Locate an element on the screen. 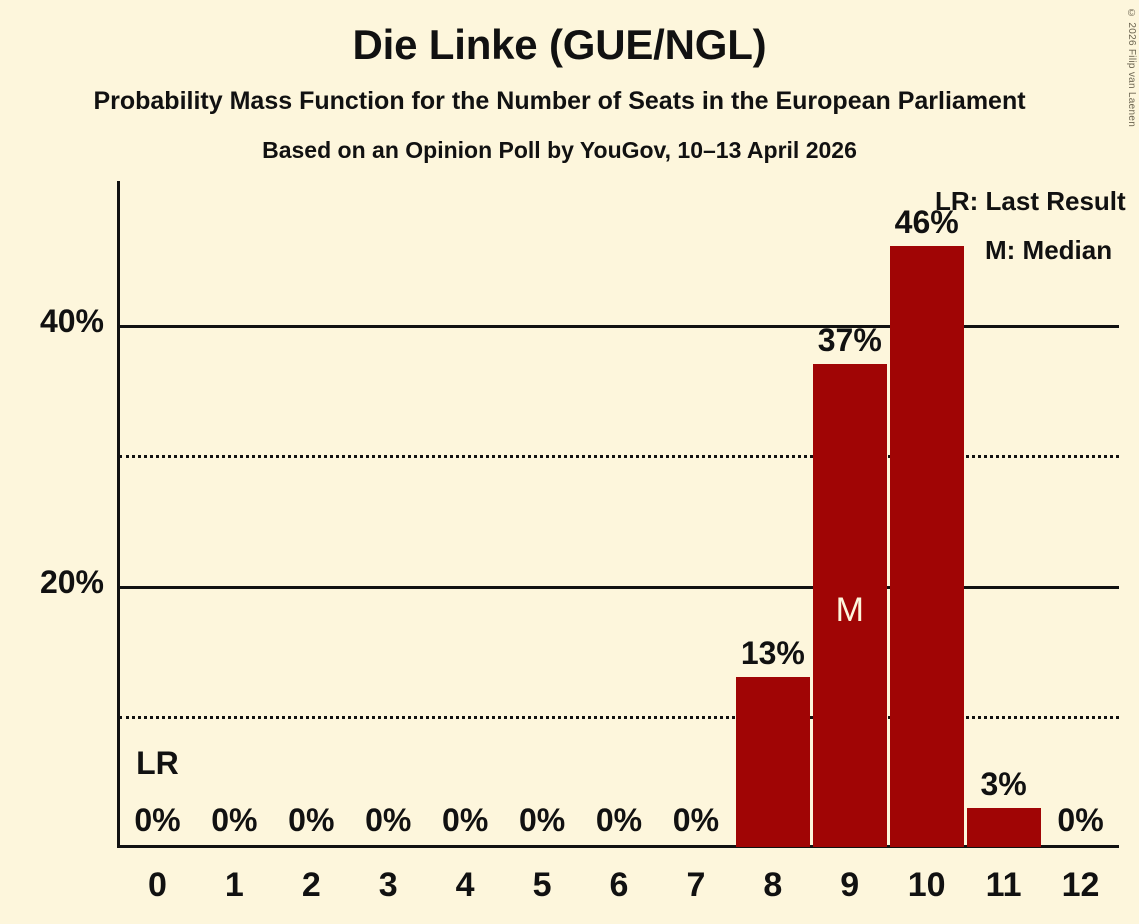 The image size is (1139, 924). x-axis-line is located at coordinates (618, 846).